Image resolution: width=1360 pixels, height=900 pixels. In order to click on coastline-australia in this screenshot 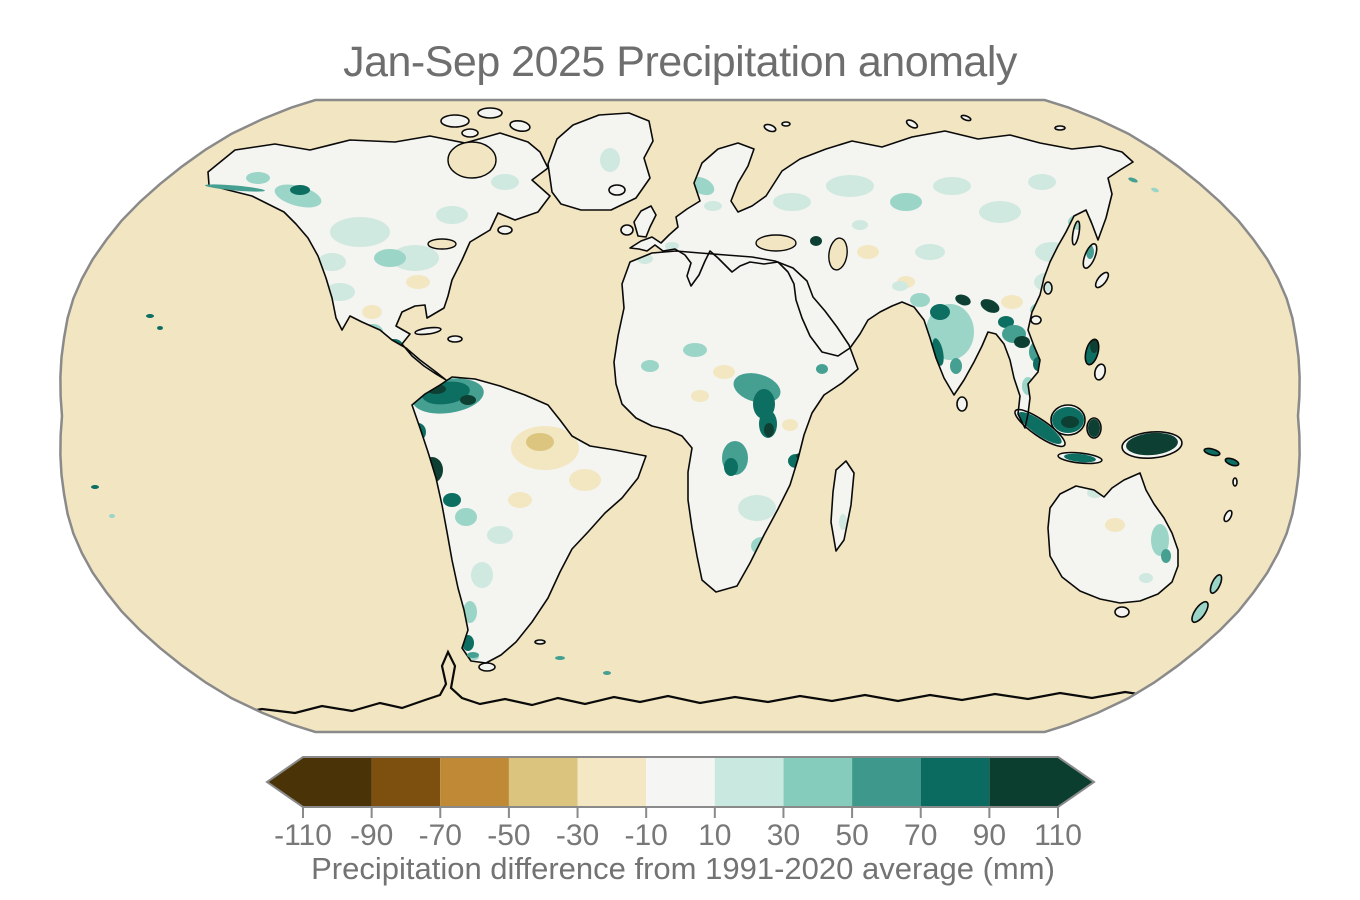, I will do `click(1113, 538)`.